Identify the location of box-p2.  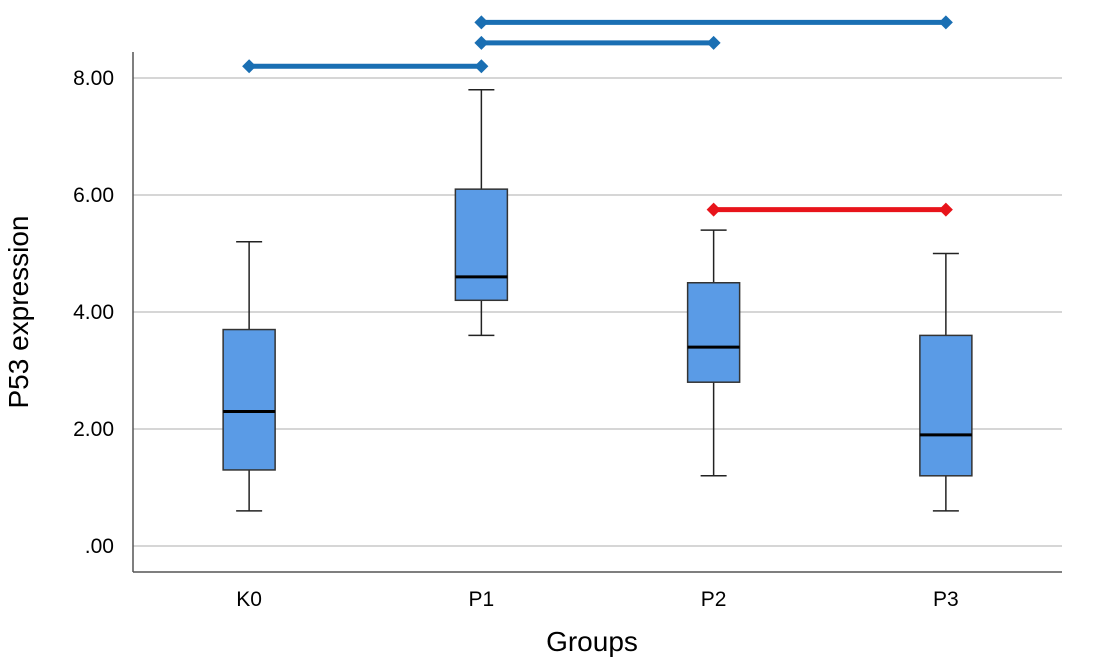
(713, 353).